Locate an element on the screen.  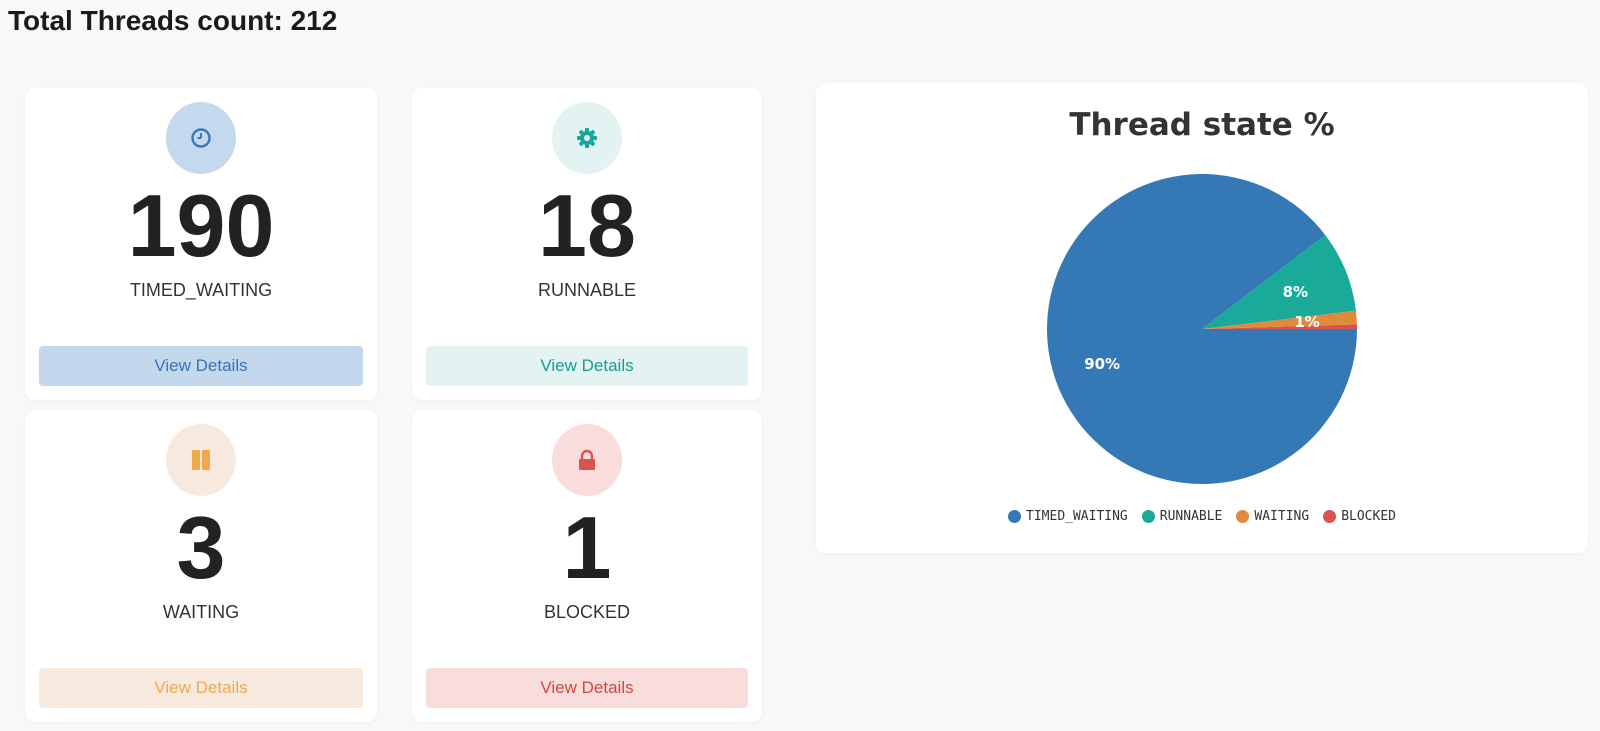
waiting-view-details-button: View Details is located at coordinates (201, 688).